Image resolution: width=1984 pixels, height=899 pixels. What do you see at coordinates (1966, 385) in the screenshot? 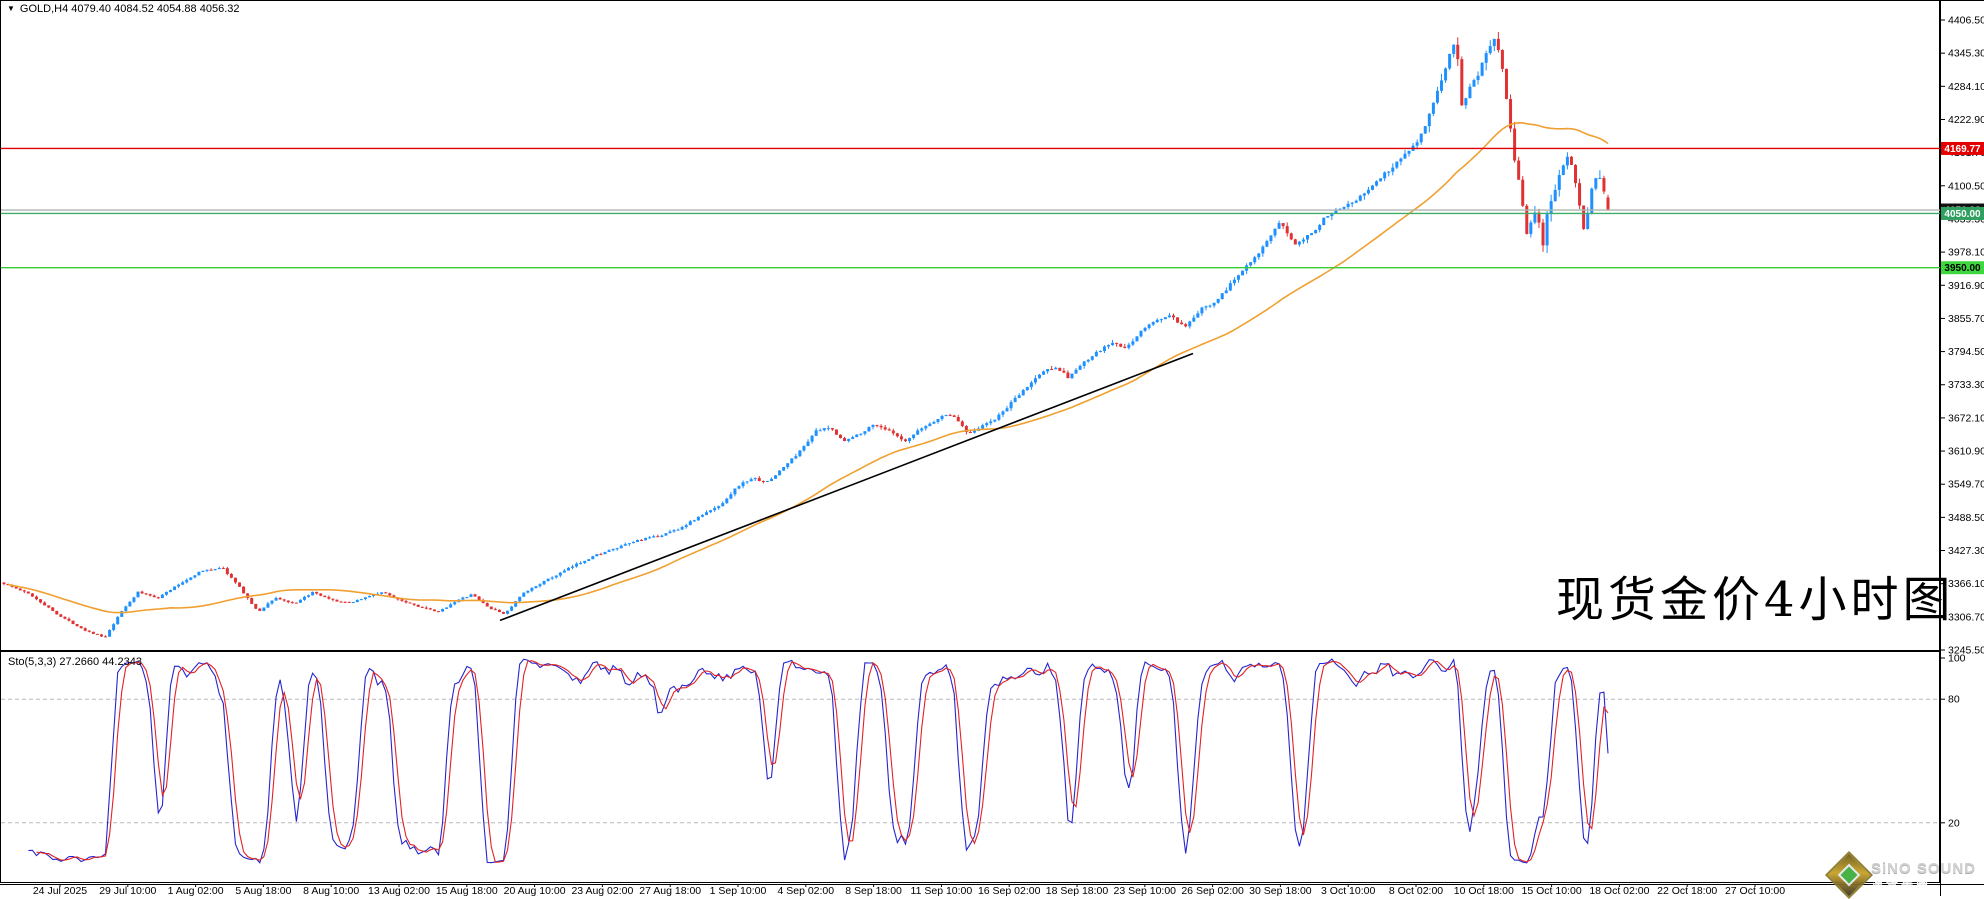
I see `price-tick-label: 3733.30` at bounding box center [1966, 385].